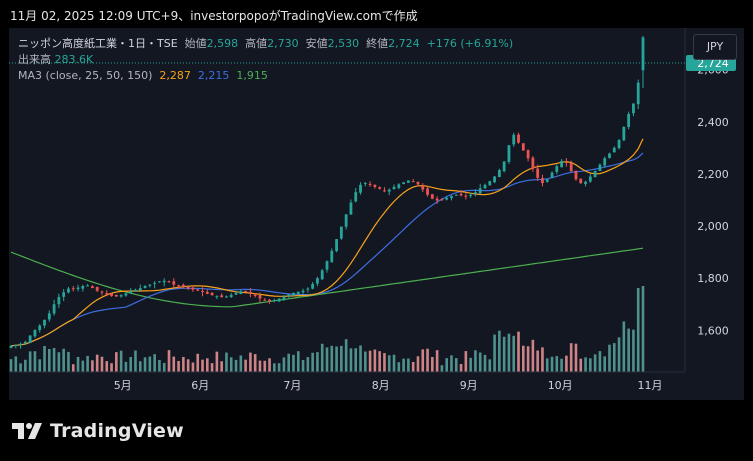  What do you see at coordinates (388, 385) in the screenshot?
I see `time-axis: 5月 6月 7月 8月 9月 10月 11月` at bounding box center [388, 385].